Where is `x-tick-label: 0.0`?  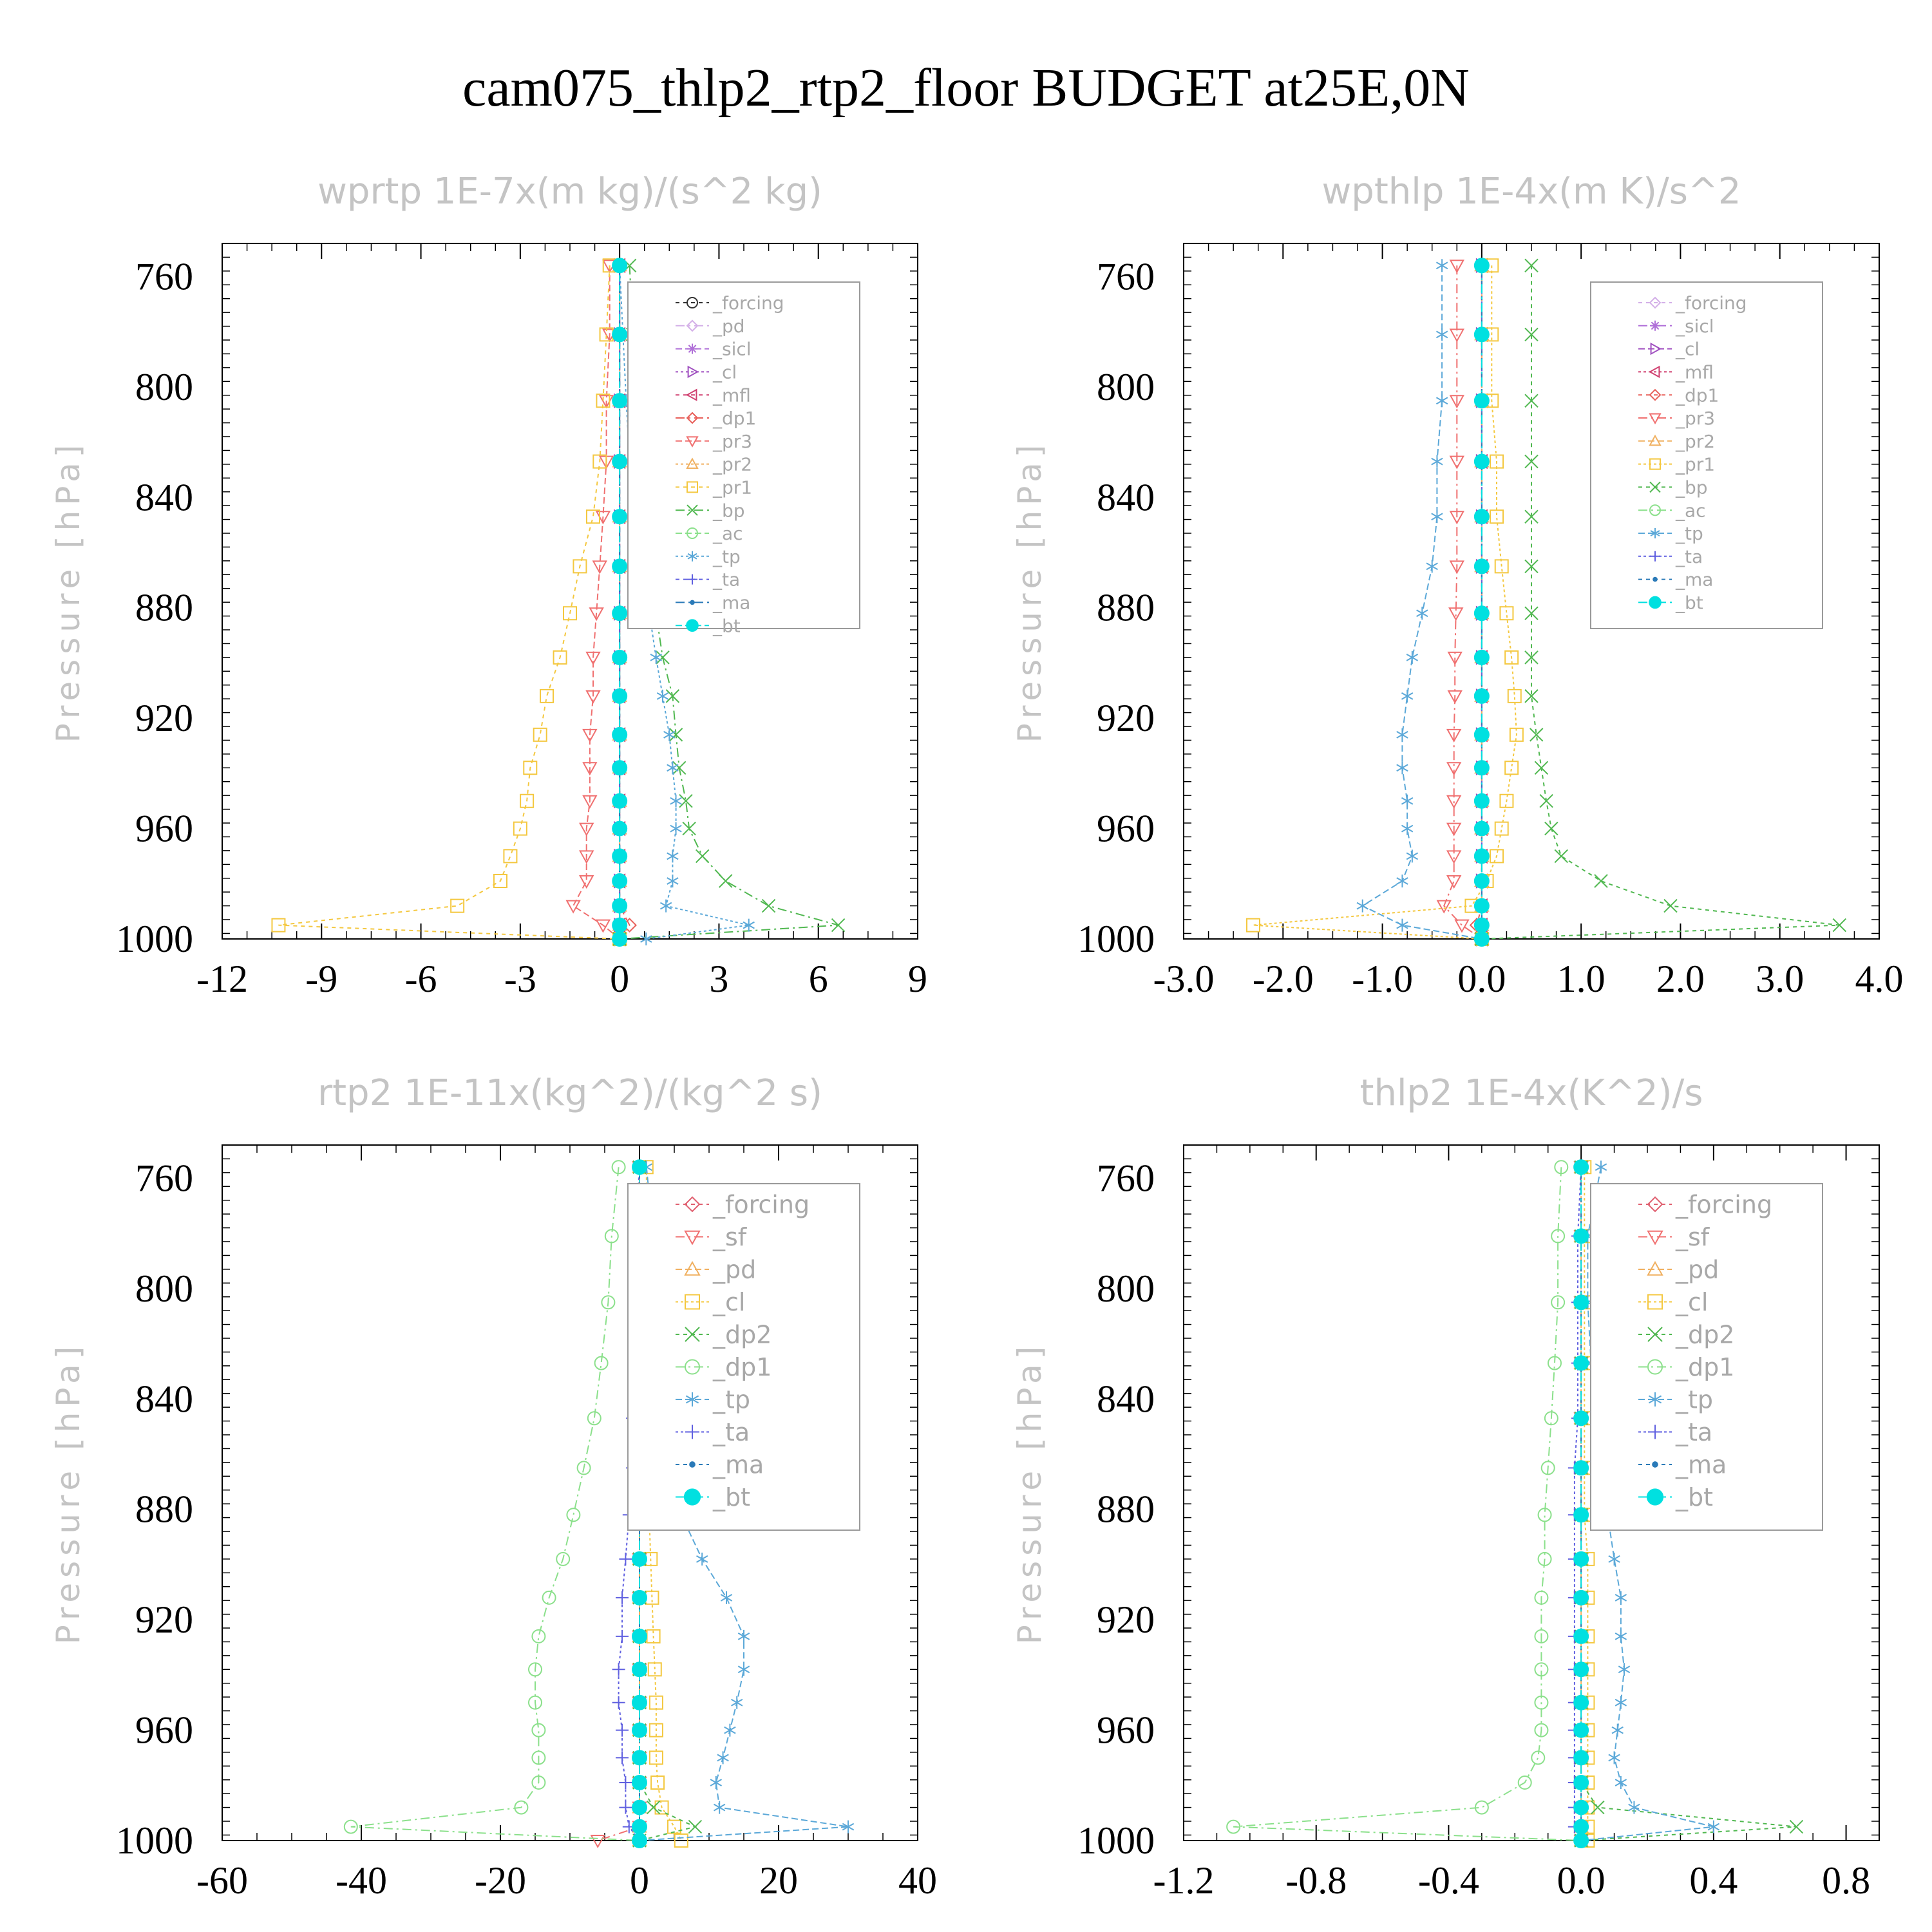
x-tick-label: 0.0 is located at coordinates (1481, 979).